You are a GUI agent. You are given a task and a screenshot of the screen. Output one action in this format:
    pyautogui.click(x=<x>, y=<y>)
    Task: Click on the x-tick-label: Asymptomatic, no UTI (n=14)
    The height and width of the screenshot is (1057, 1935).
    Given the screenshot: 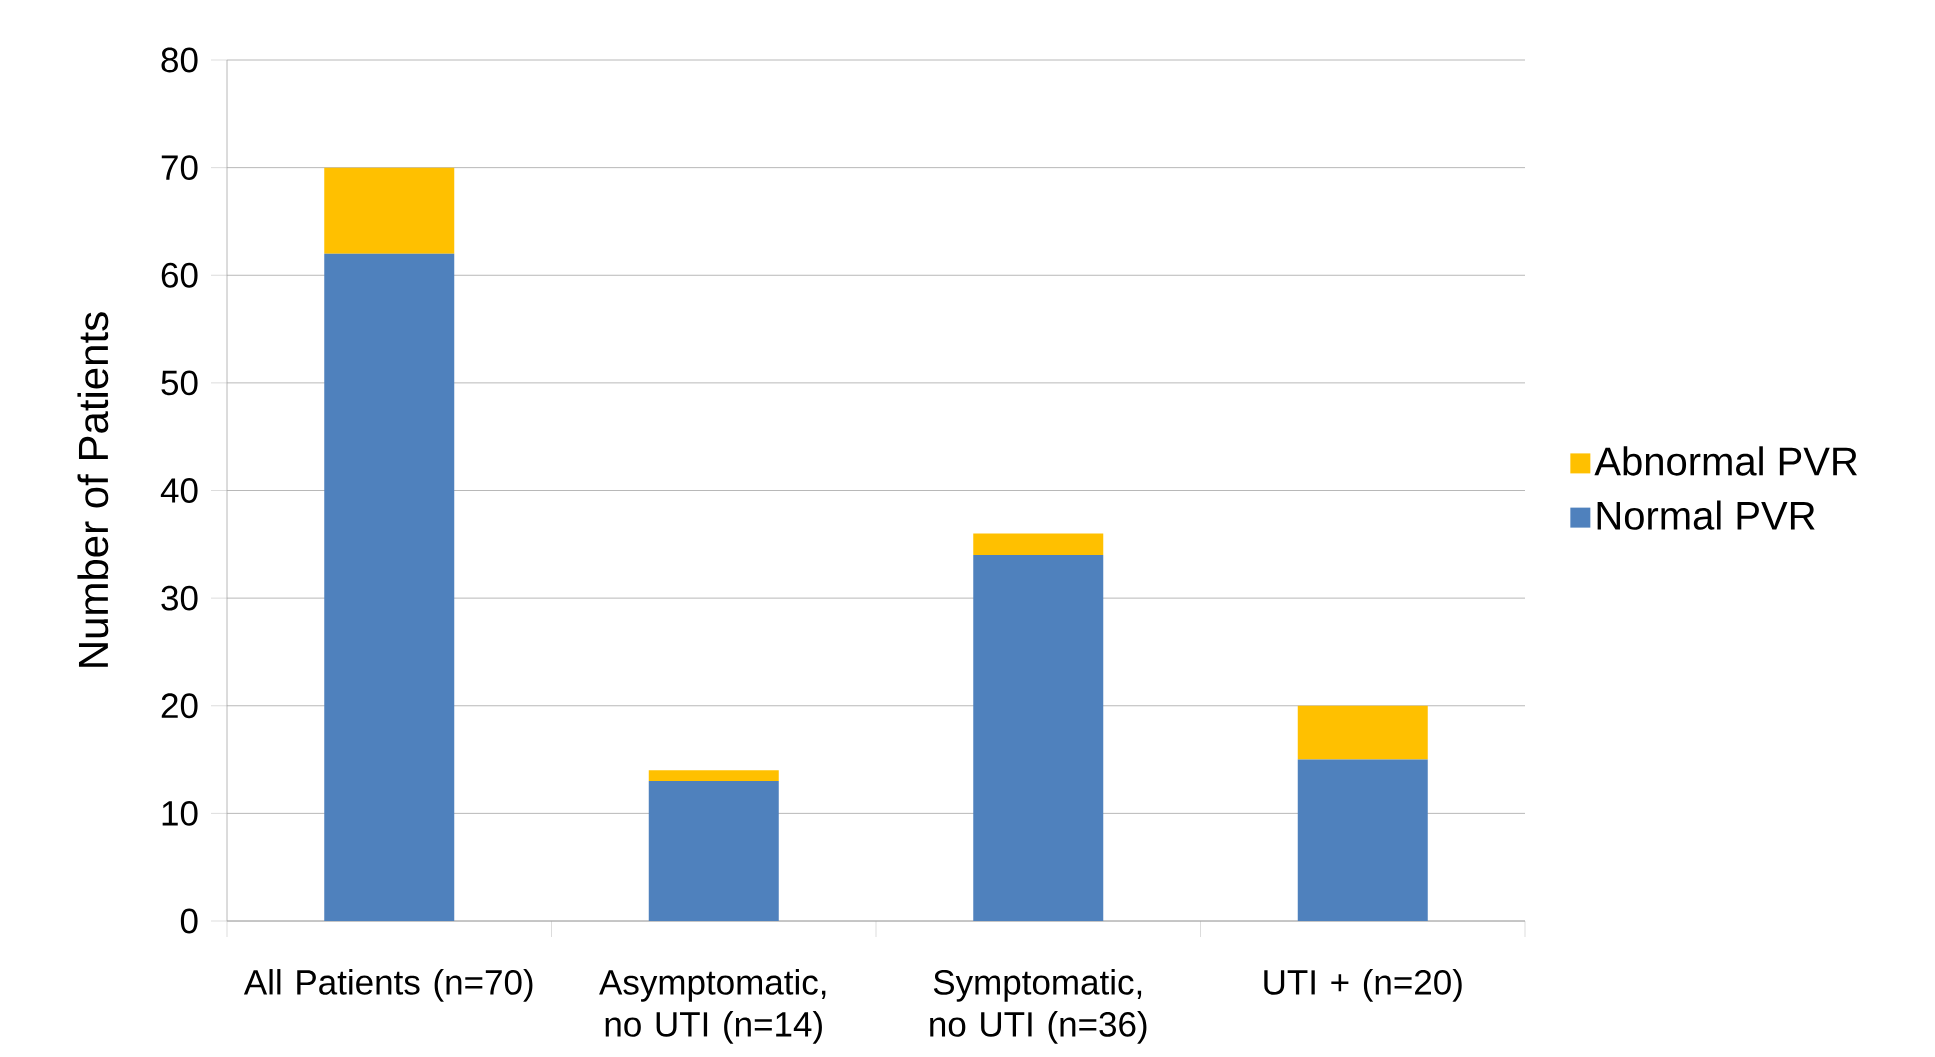 What is the action you would take?
    pyautogui.click(x=712, y=1006)
    